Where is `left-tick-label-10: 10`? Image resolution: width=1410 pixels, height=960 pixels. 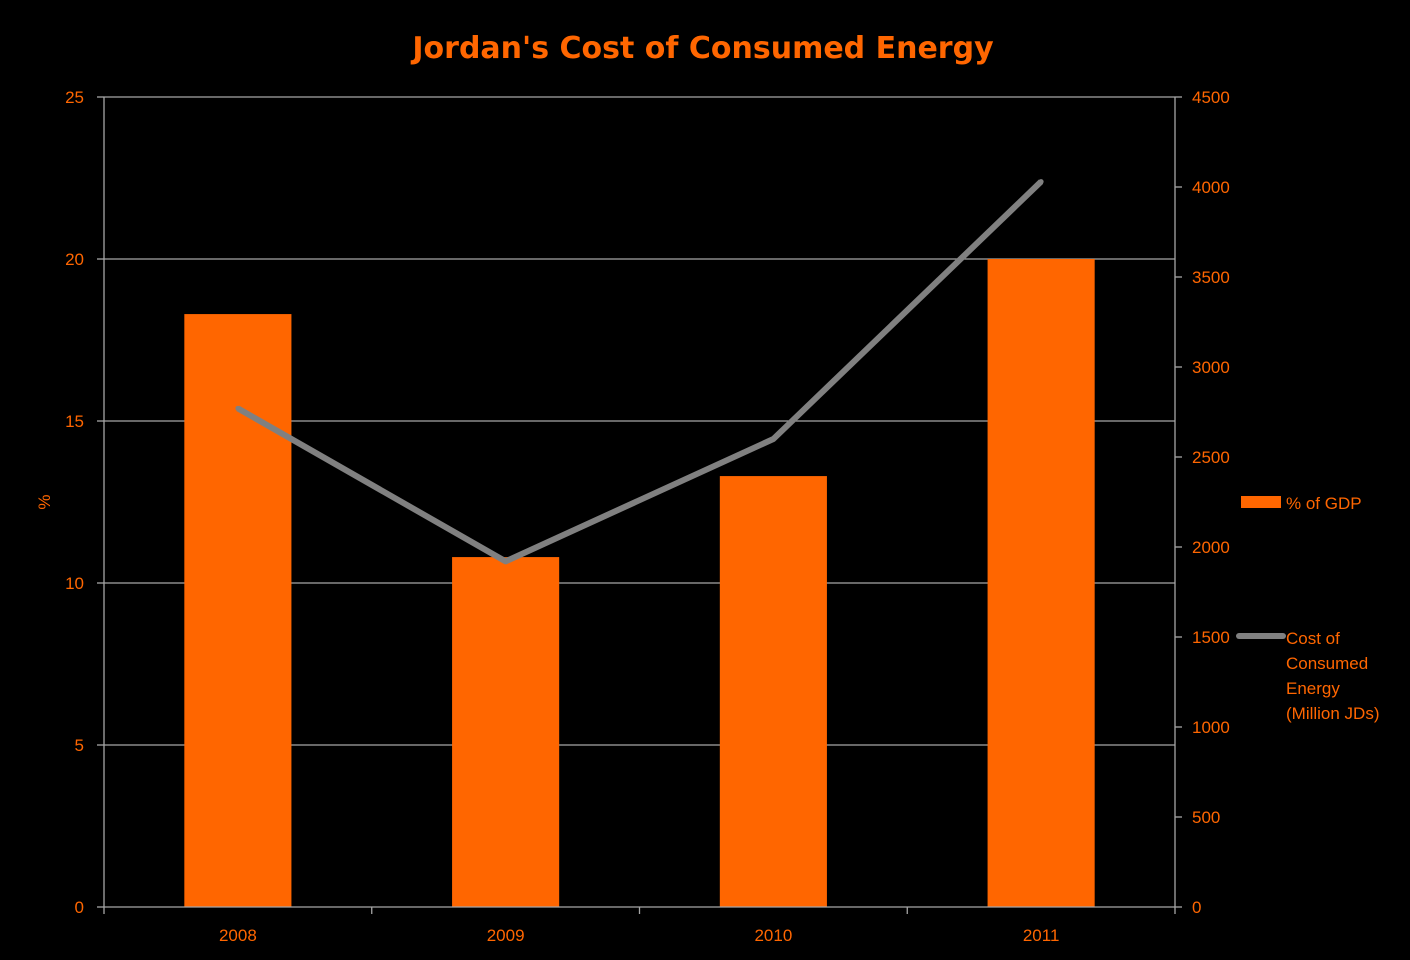
left-tick-label-10: 10 is located at coordinates (74, 583).